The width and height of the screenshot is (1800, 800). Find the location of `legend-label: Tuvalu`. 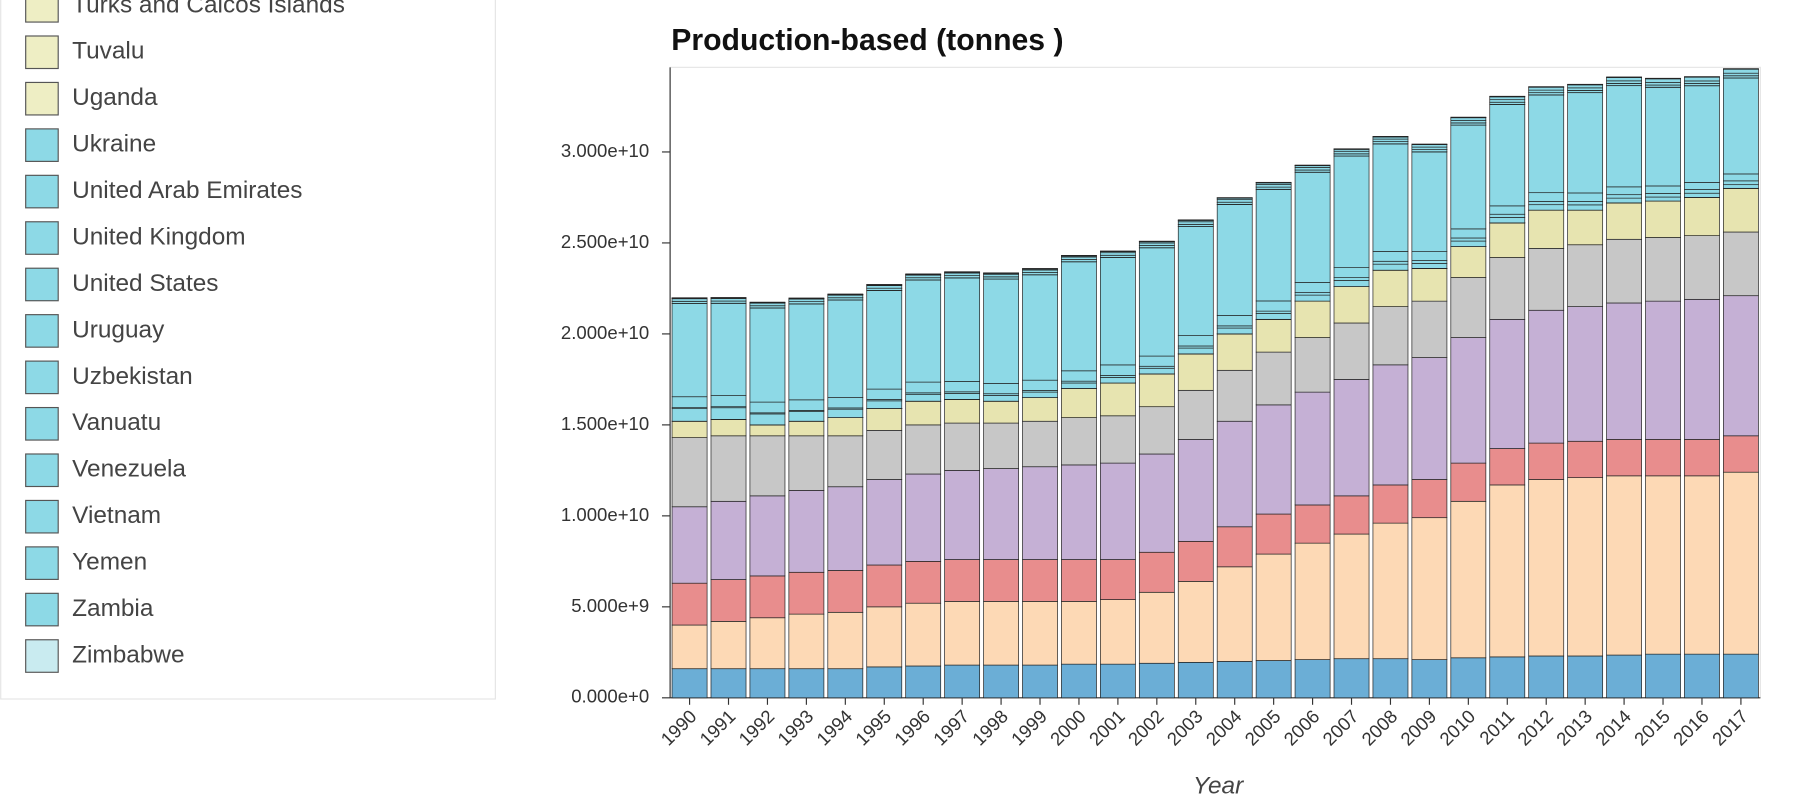

legend-label: Tuvalu is located at coordinates (108, 51).